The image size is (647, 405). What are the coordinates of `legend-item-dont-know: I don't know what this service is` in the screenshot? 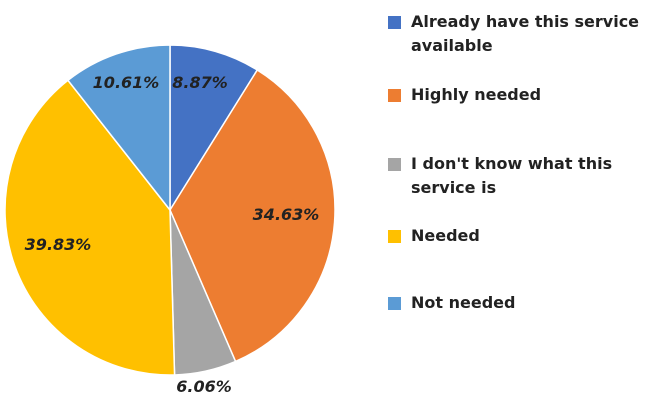 It's located at (517, 176).